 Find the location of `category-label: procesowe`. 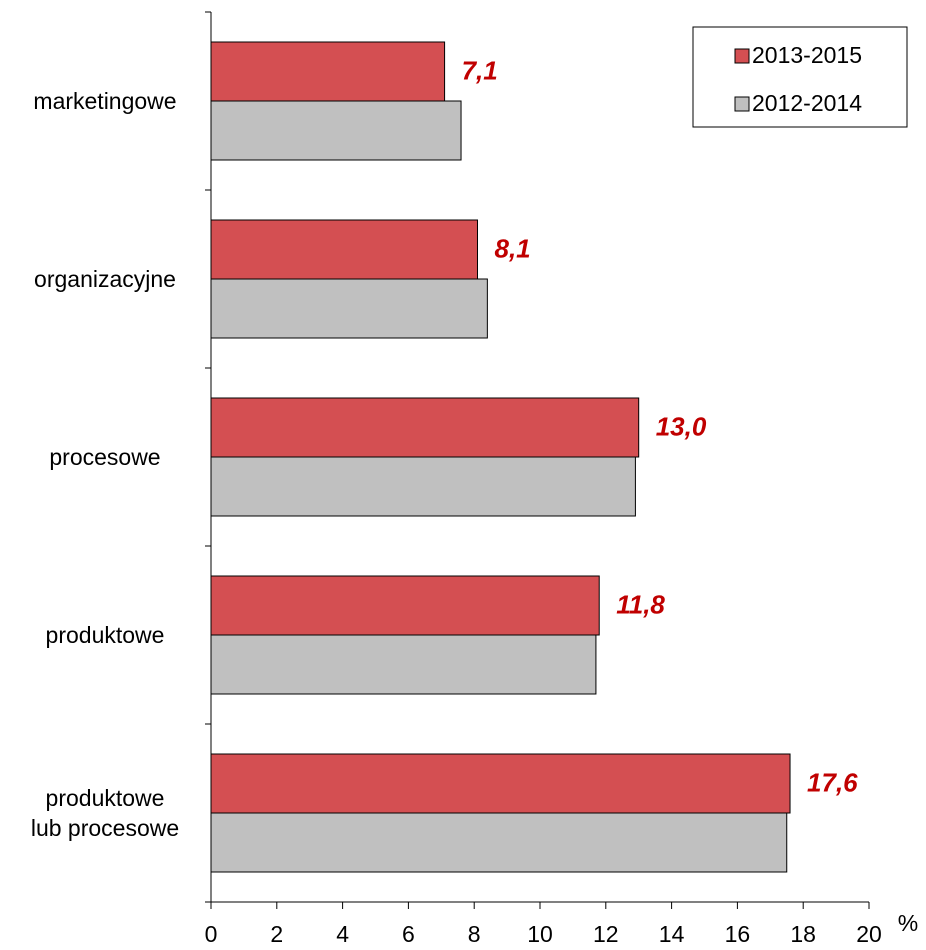

category-label: procesowe is located at coordinates (105, 457).